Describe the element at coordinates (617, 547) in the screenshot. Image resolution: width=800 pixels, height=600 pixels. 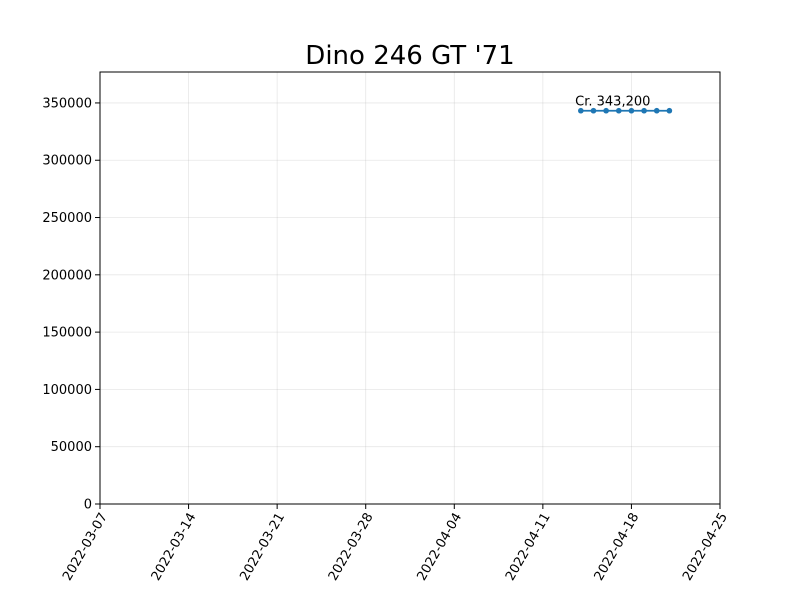
I see `x-tick-label: 2022-04-18` at that location.